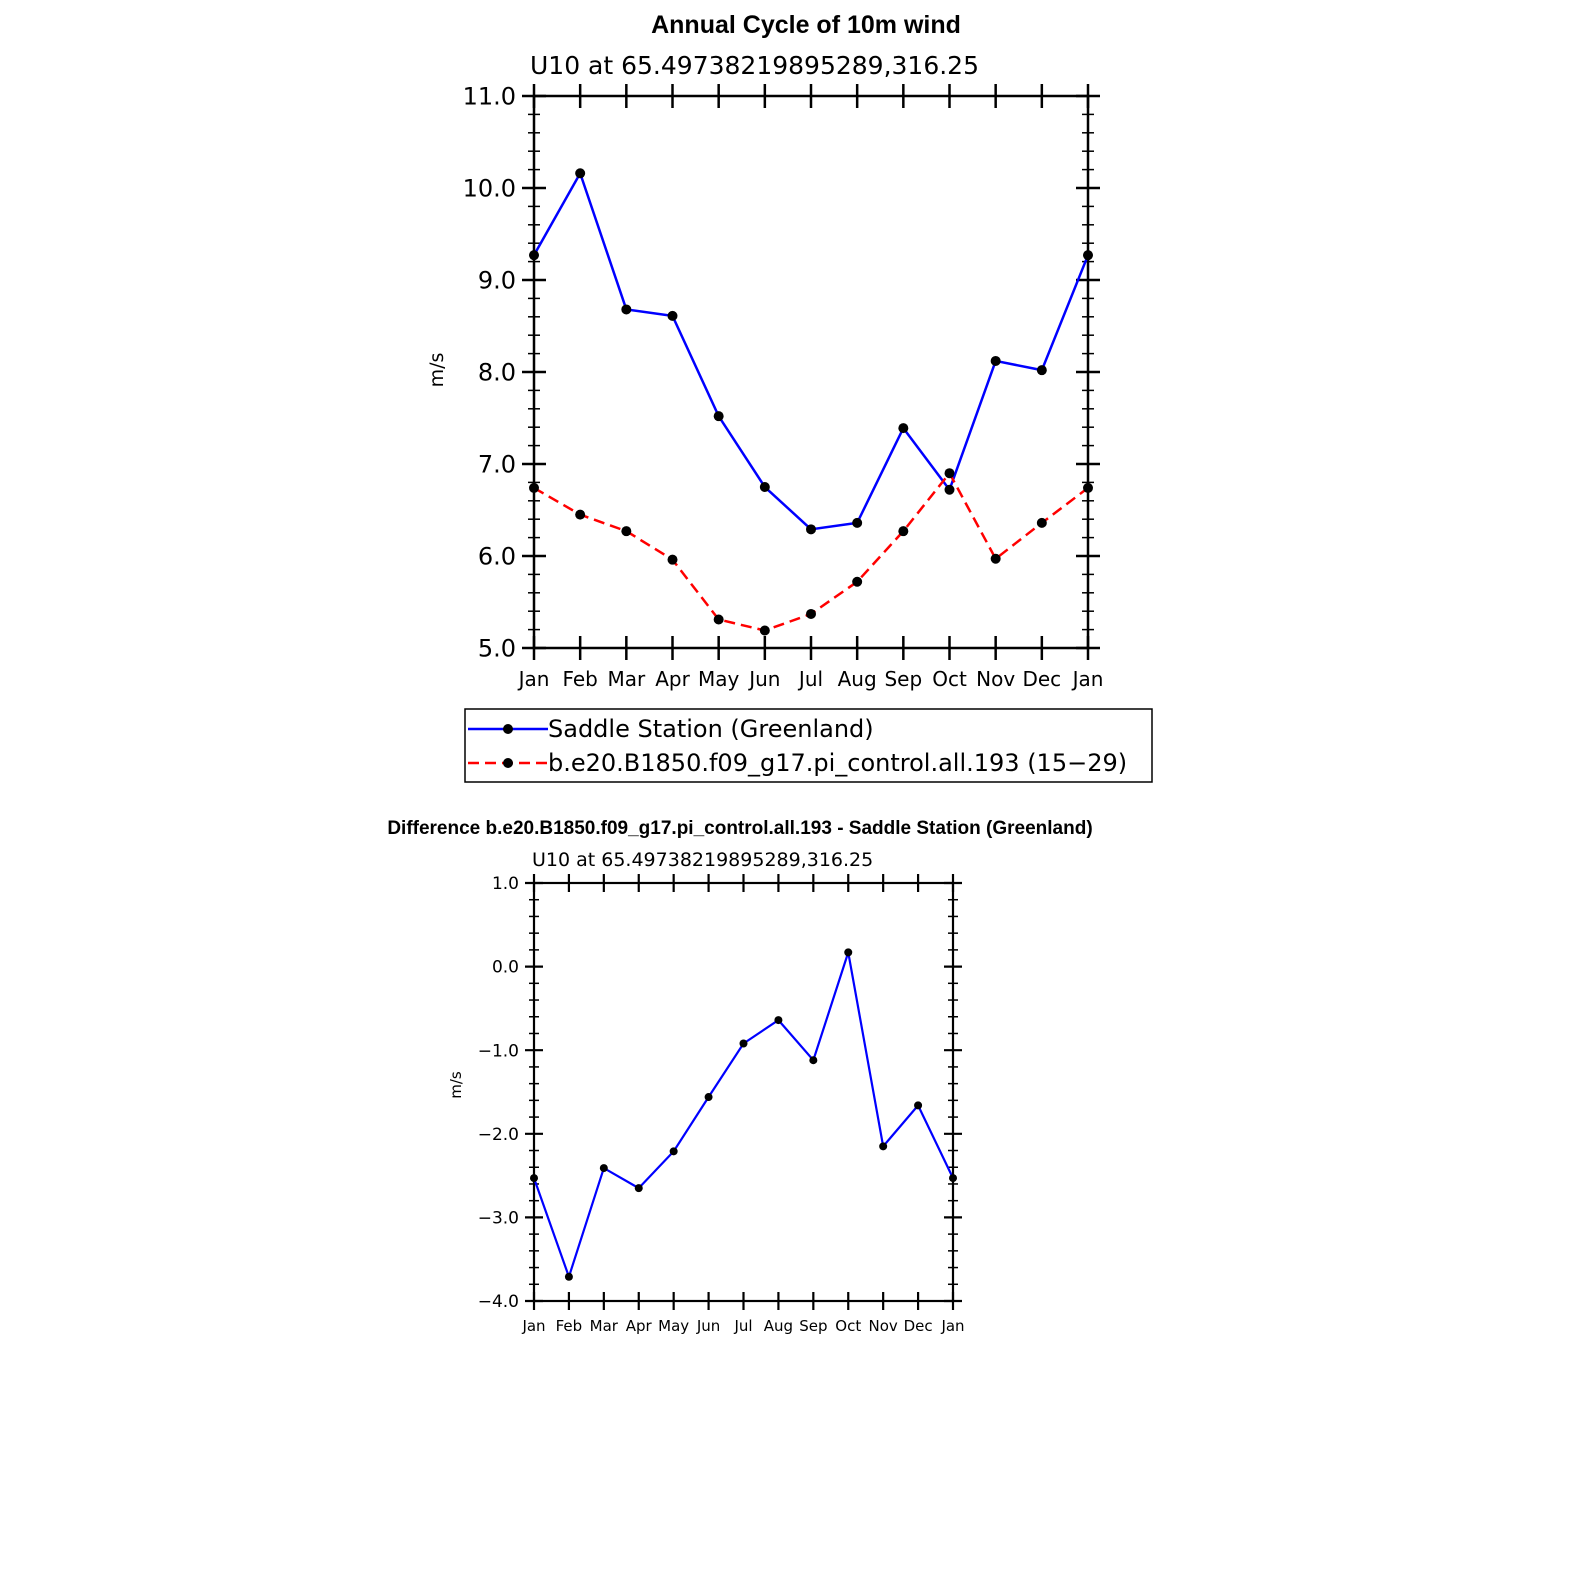 This screenshot has width=1574, height=1574. Describe the element at coordinates (497, 649) in the screenshot. I see `chart-1-ytick-label: 5.0` at that location.